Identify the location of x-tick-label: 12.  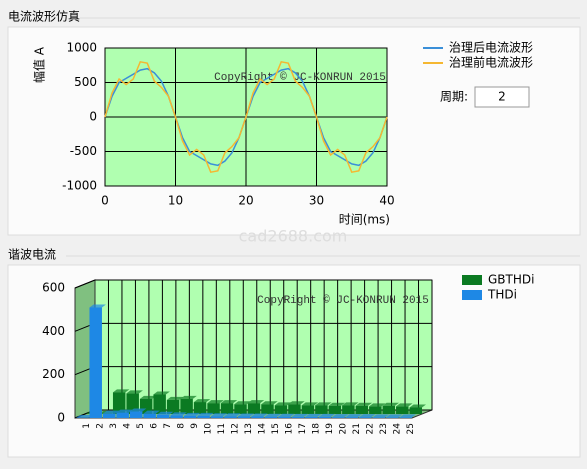
(236, 428).